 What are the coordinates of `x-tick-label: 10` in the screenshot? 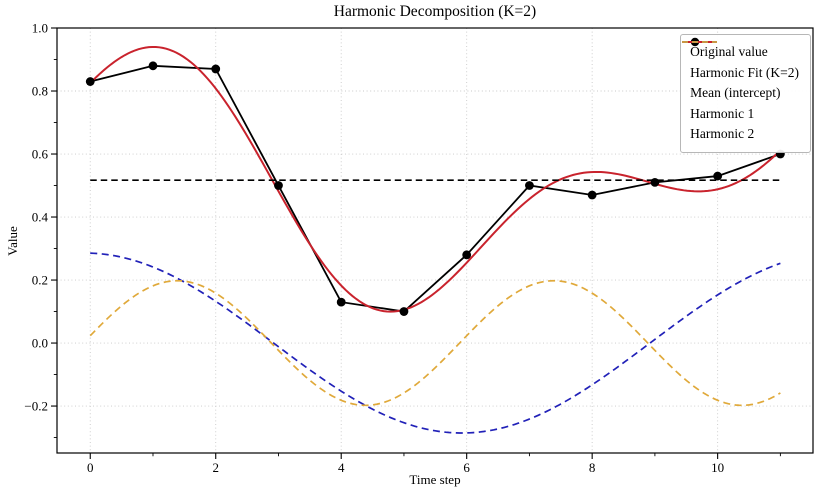 It's located at (717, 467).